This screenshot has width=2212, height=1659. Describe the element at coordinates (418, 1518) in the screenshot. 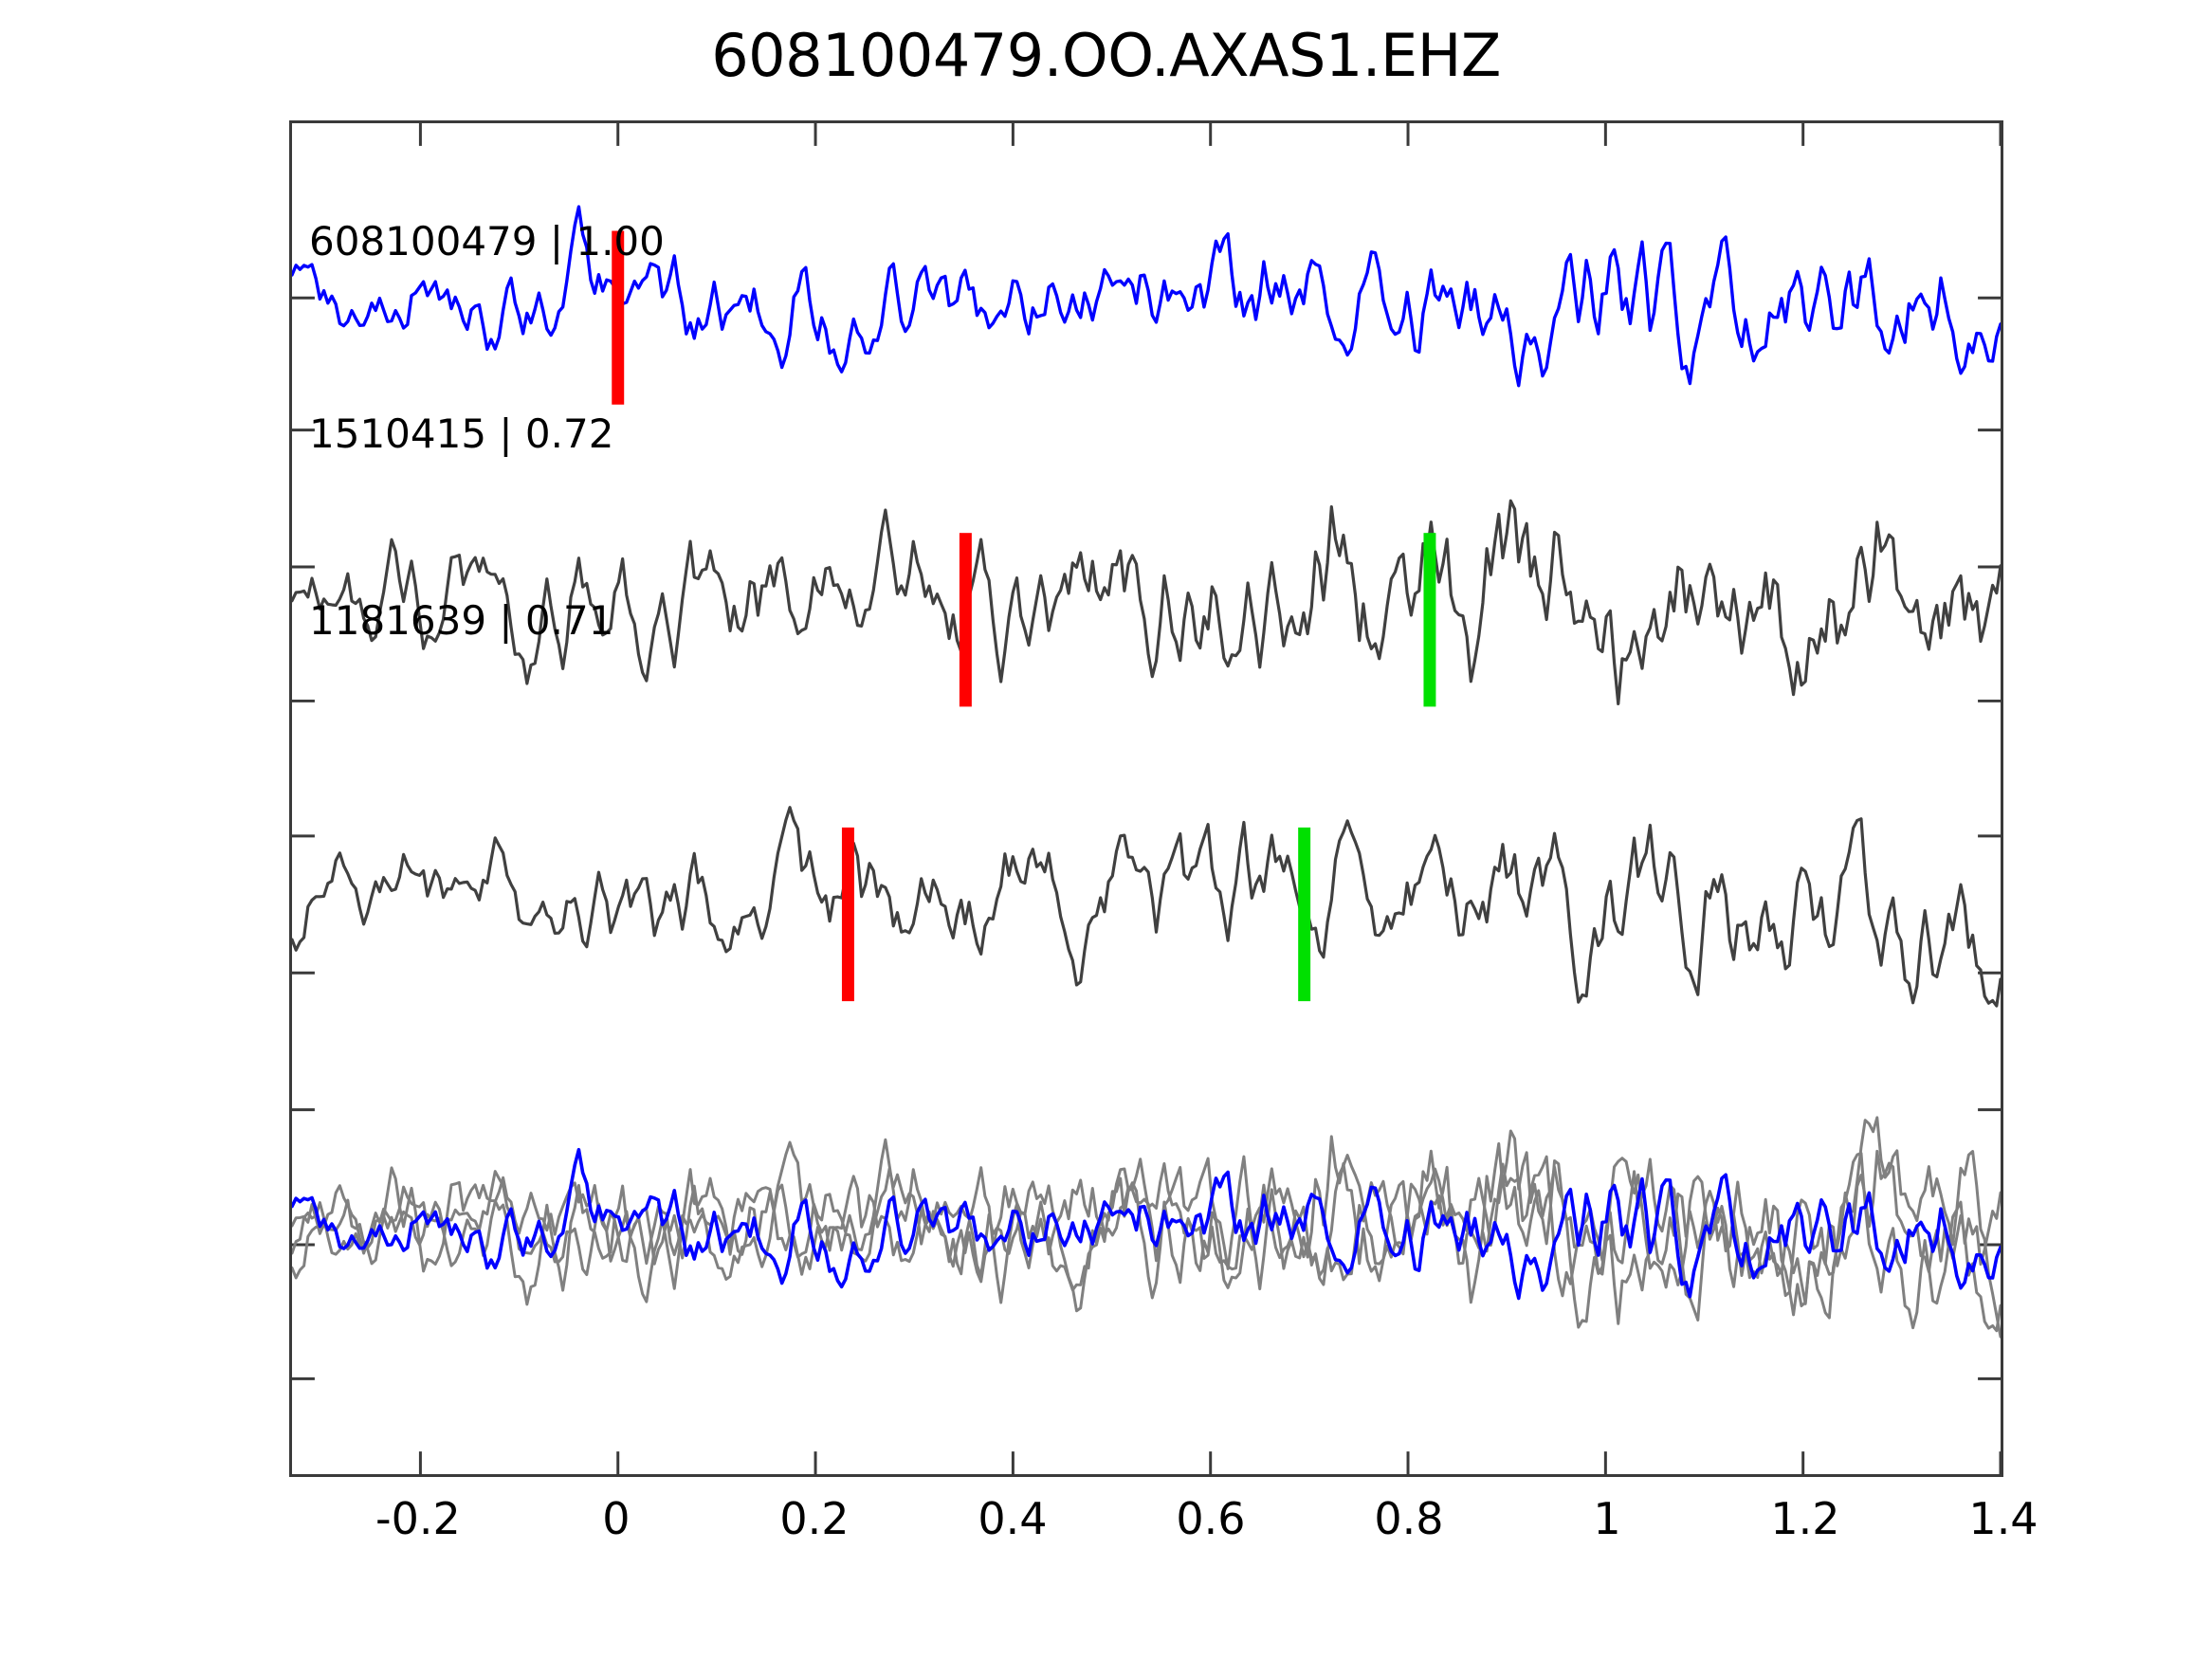

I see `x-tick-label-0: -0.2` at that location.